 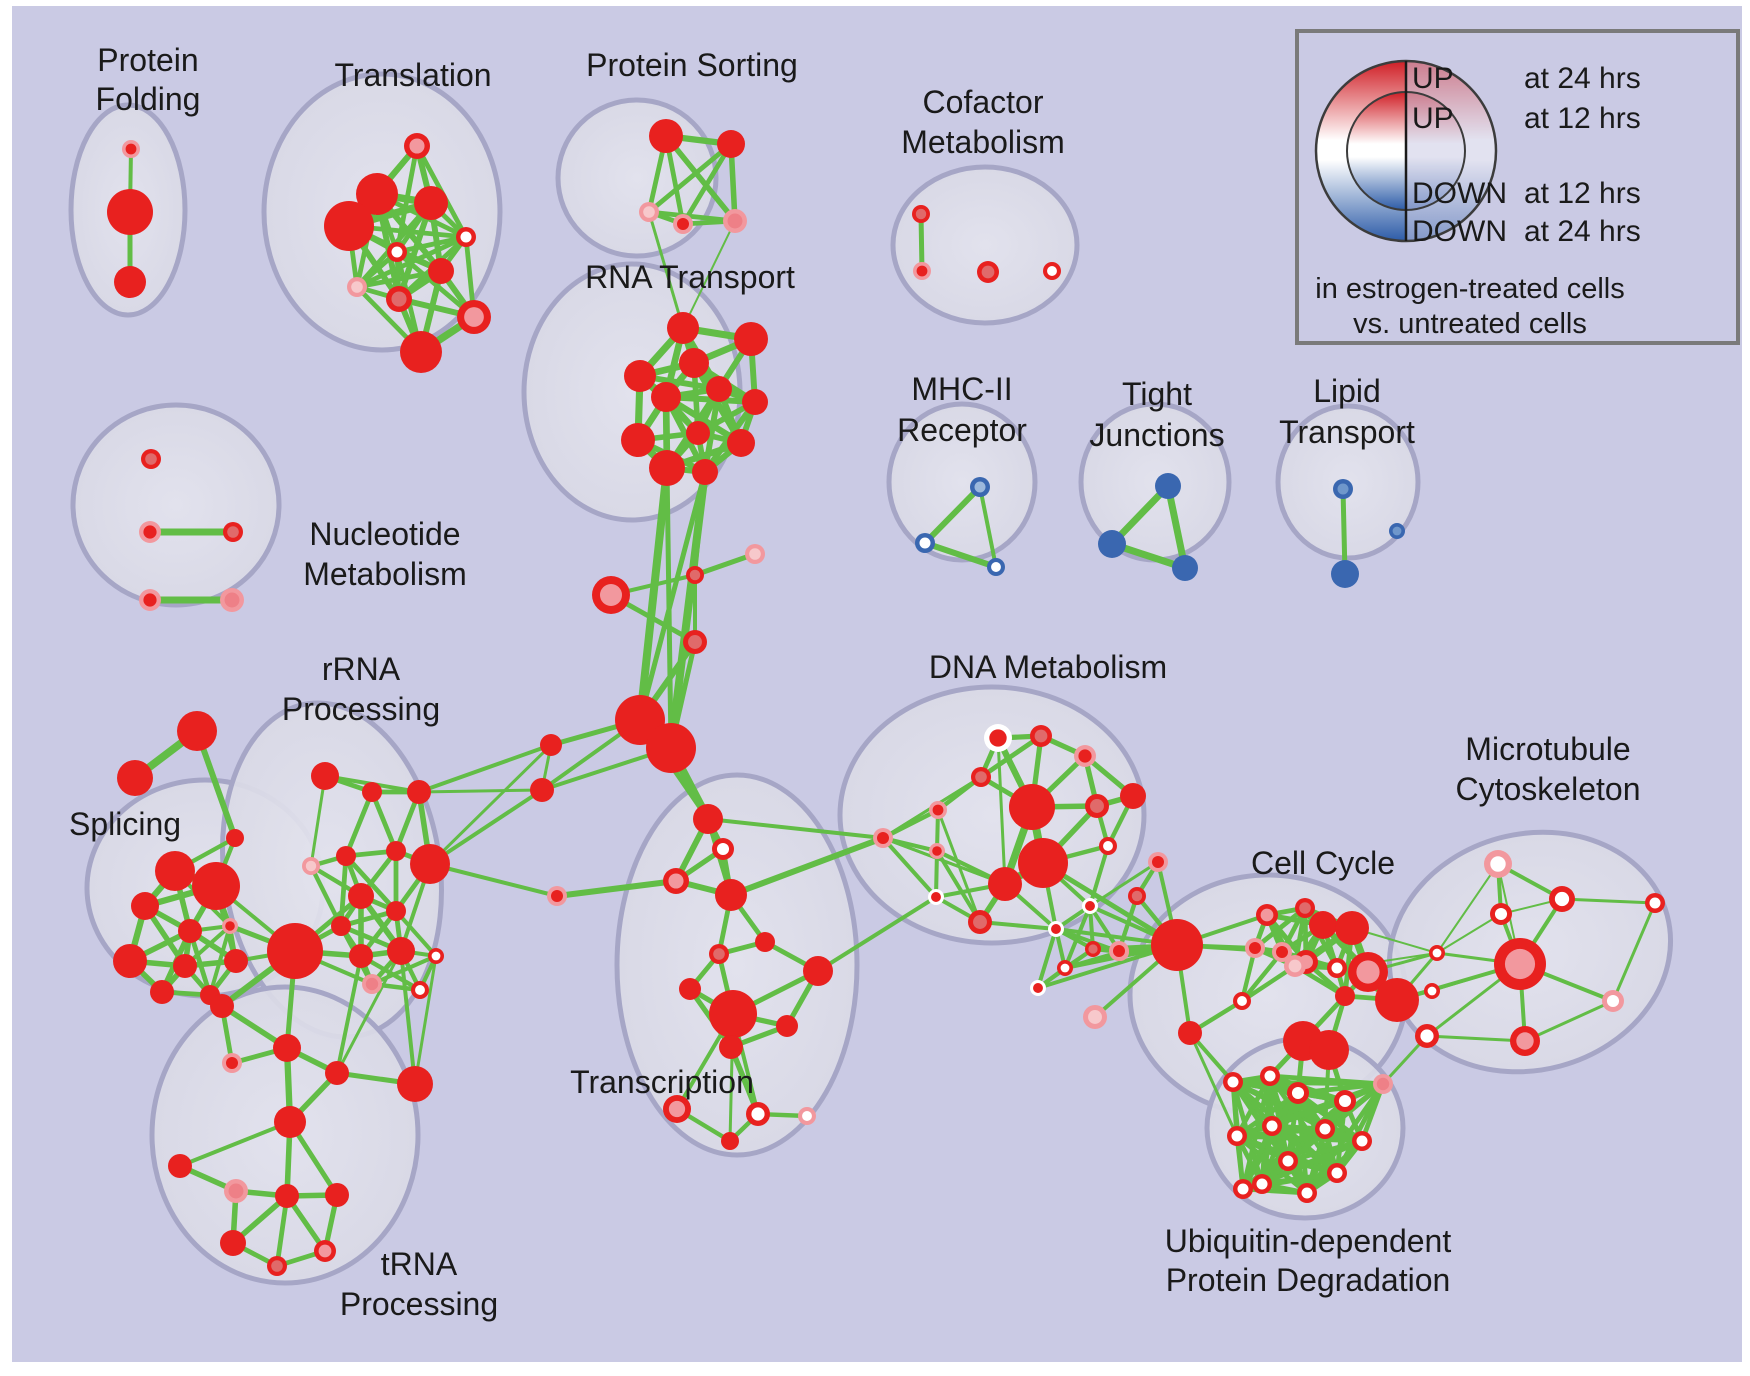 What do you see at coordinates (1262, 976) in the screenshot?
I see `network-edge-cell-cycle` at bounding box center [1262, 976].